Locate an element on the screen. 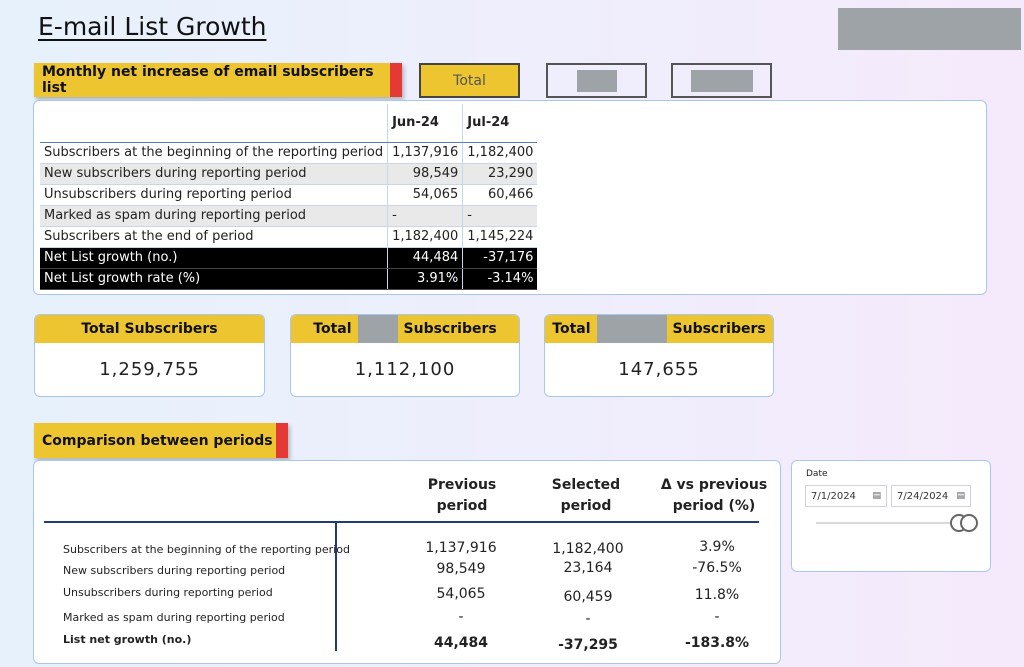 The width and height of the screenshot is (1024, 667). kpi-value: 147,655 is located at coordinates (659, 369).